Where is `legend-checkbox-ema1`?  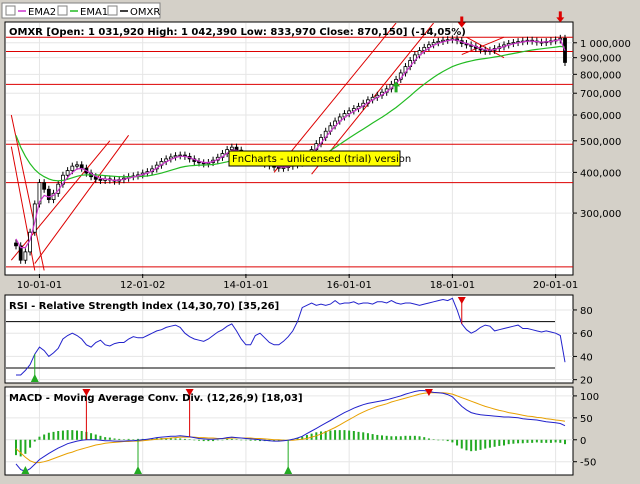 legend-checkbox-ema1 is located at coordinates (62, 10).